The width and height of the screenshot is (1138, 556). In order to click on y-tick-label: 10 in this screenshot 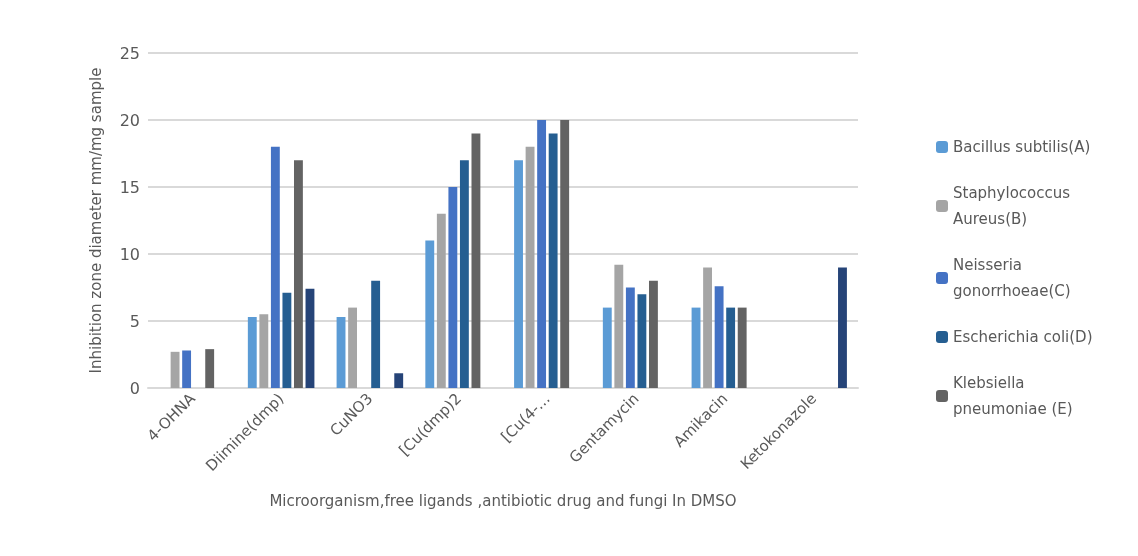, I will do `click(129, 254)`.